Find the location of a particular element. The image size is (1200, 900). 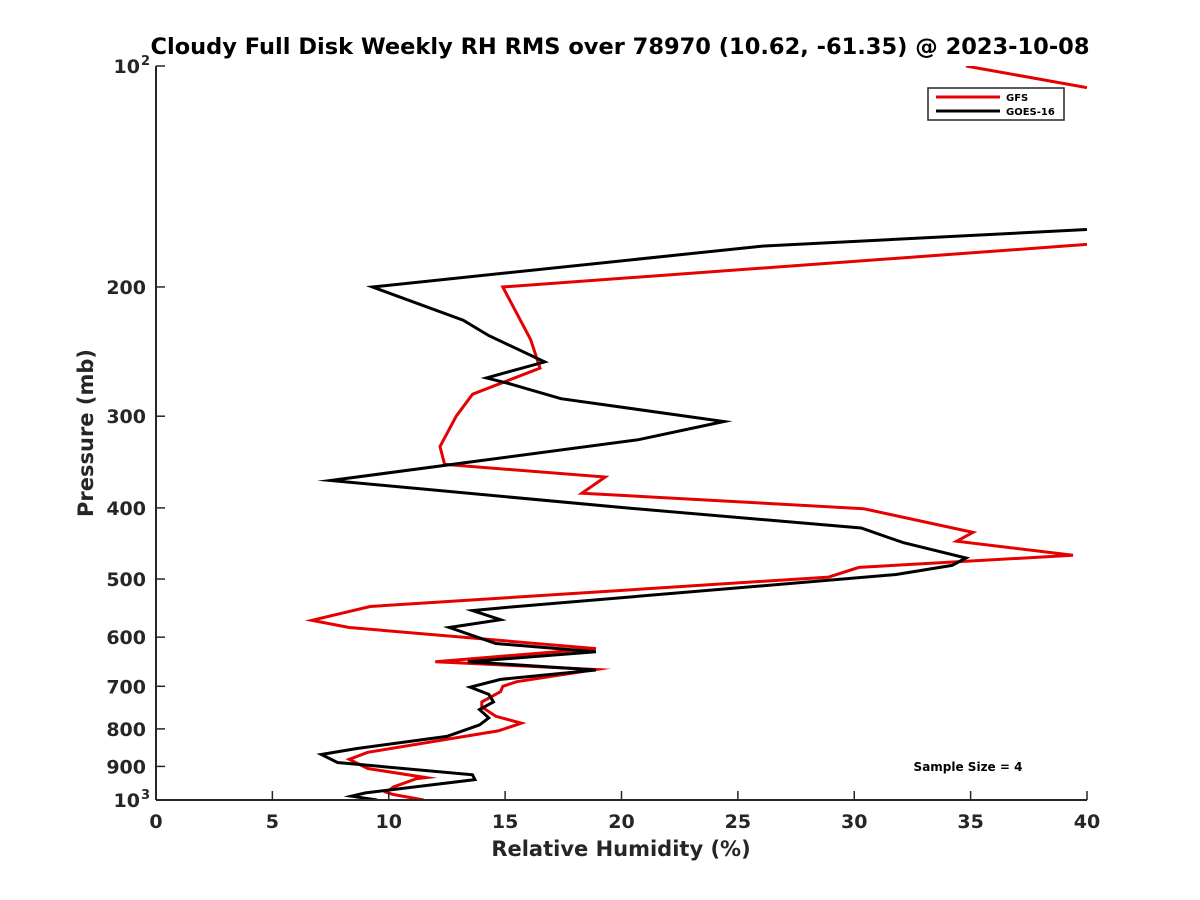

y-axis-label: Pressure (mb) is located at coordinates (86, 433).